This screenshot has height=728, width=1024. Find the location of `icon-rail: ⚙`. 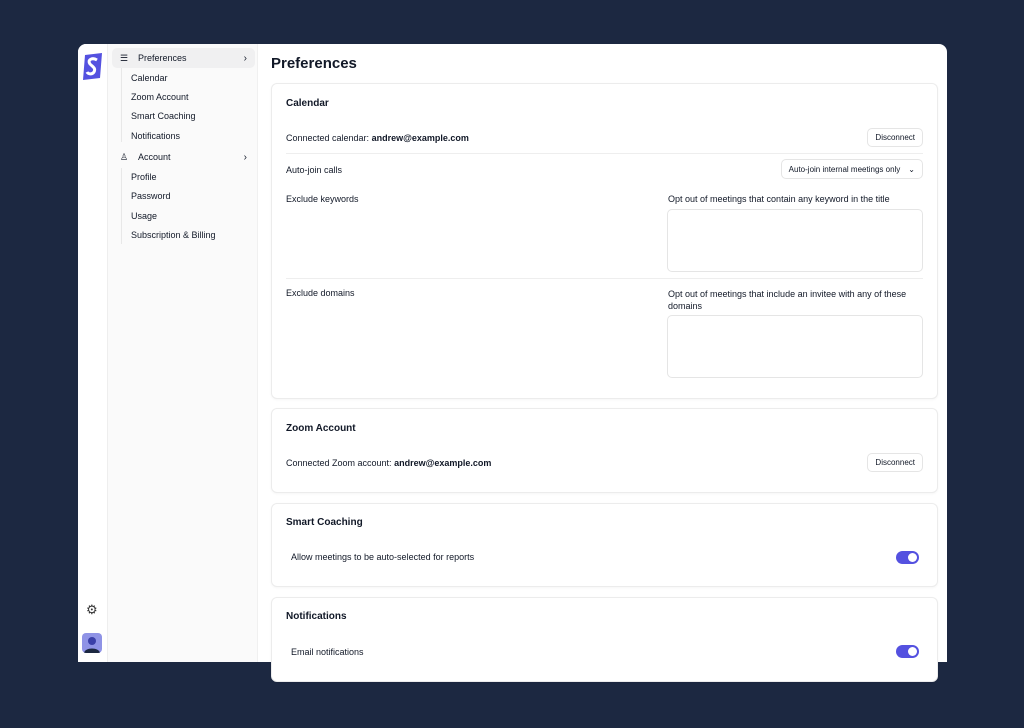

icon-rail: ⚙ is located at coordinates (93, 353).